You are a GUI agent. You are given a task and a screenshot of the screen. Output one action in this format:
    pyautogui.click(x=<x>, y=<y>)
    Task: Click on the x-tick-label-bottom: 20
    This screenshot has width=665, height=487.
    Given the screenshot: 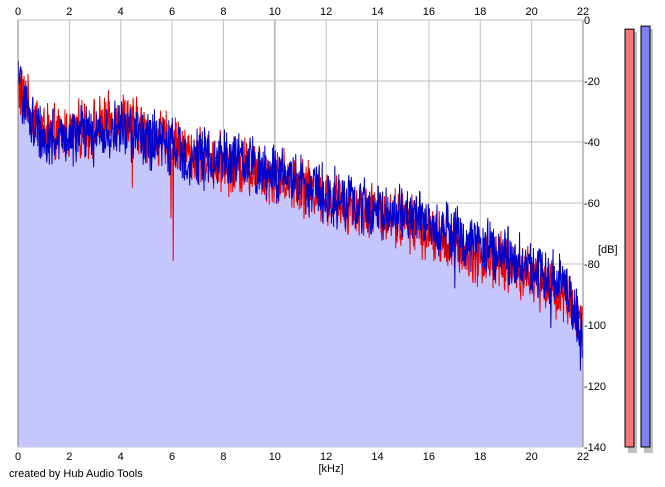 What is the action you would take?
    pyautogui.click(x=532, y=457)
    